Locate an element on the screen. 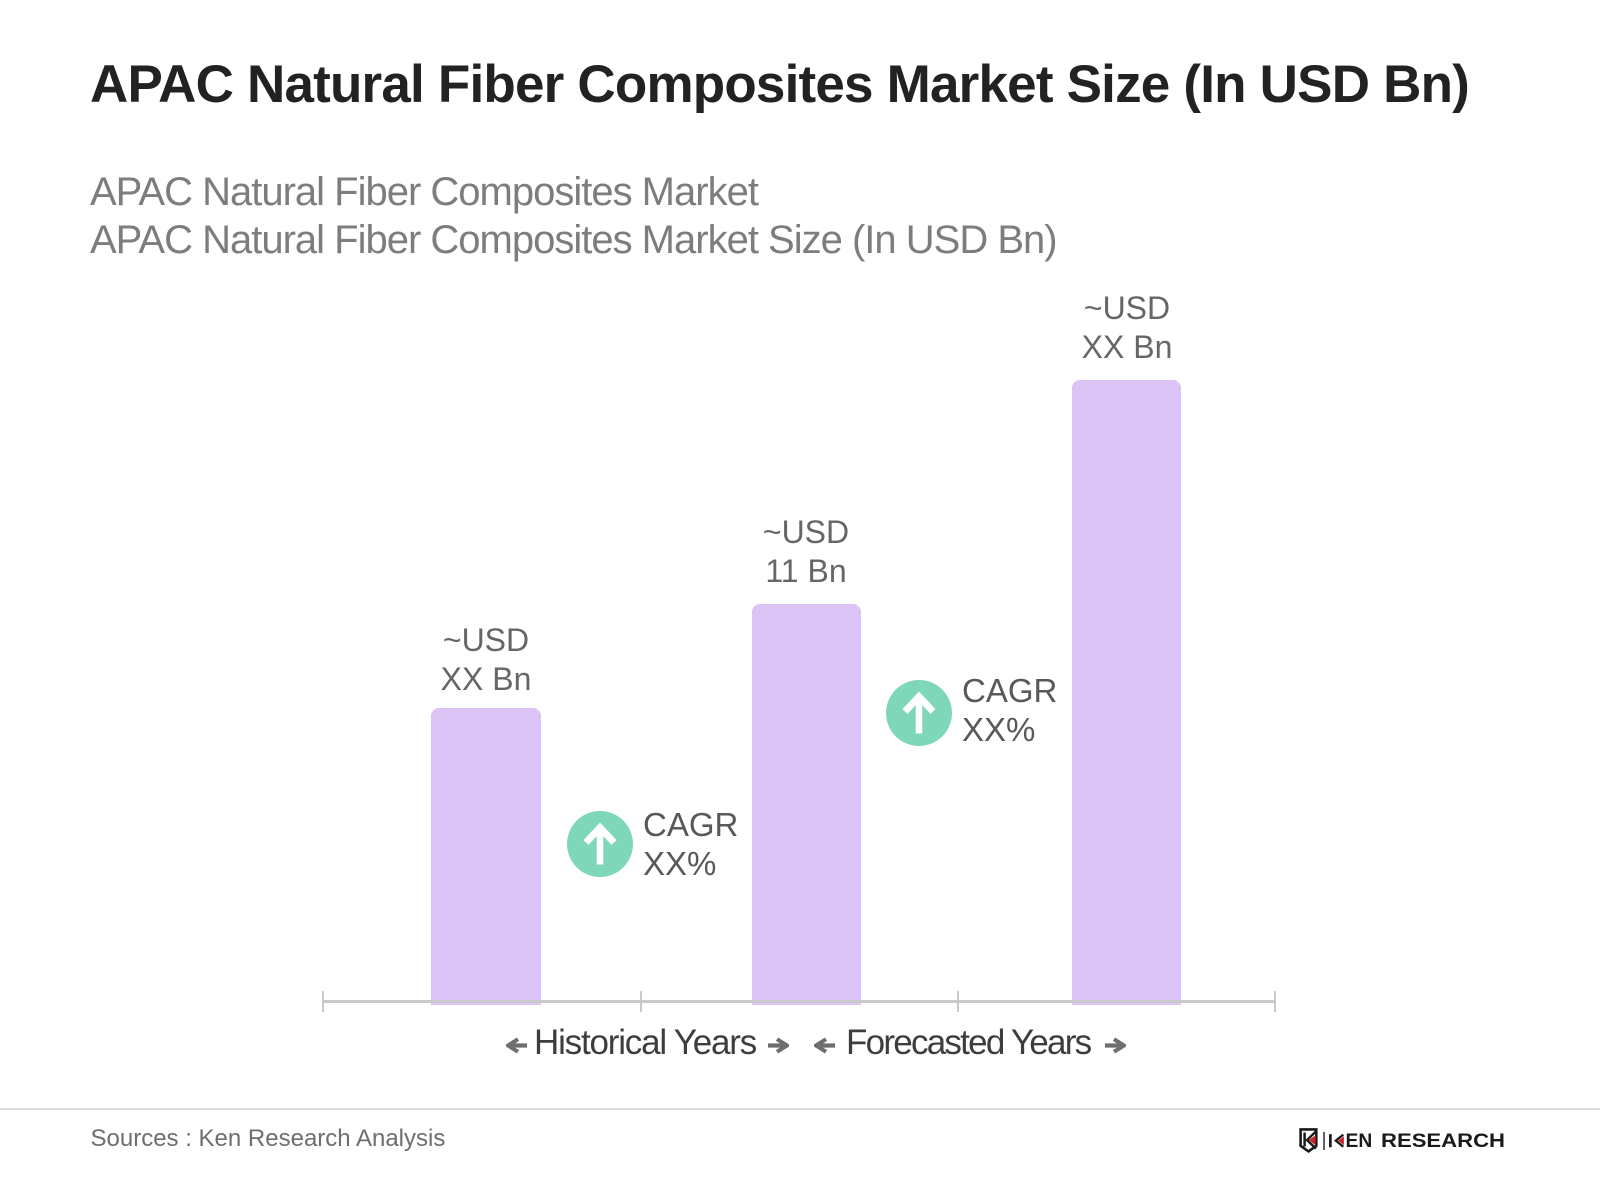 This screenshot has width=1600, height=1200. svg-text: EN is located at coordinates (1359, 1141).